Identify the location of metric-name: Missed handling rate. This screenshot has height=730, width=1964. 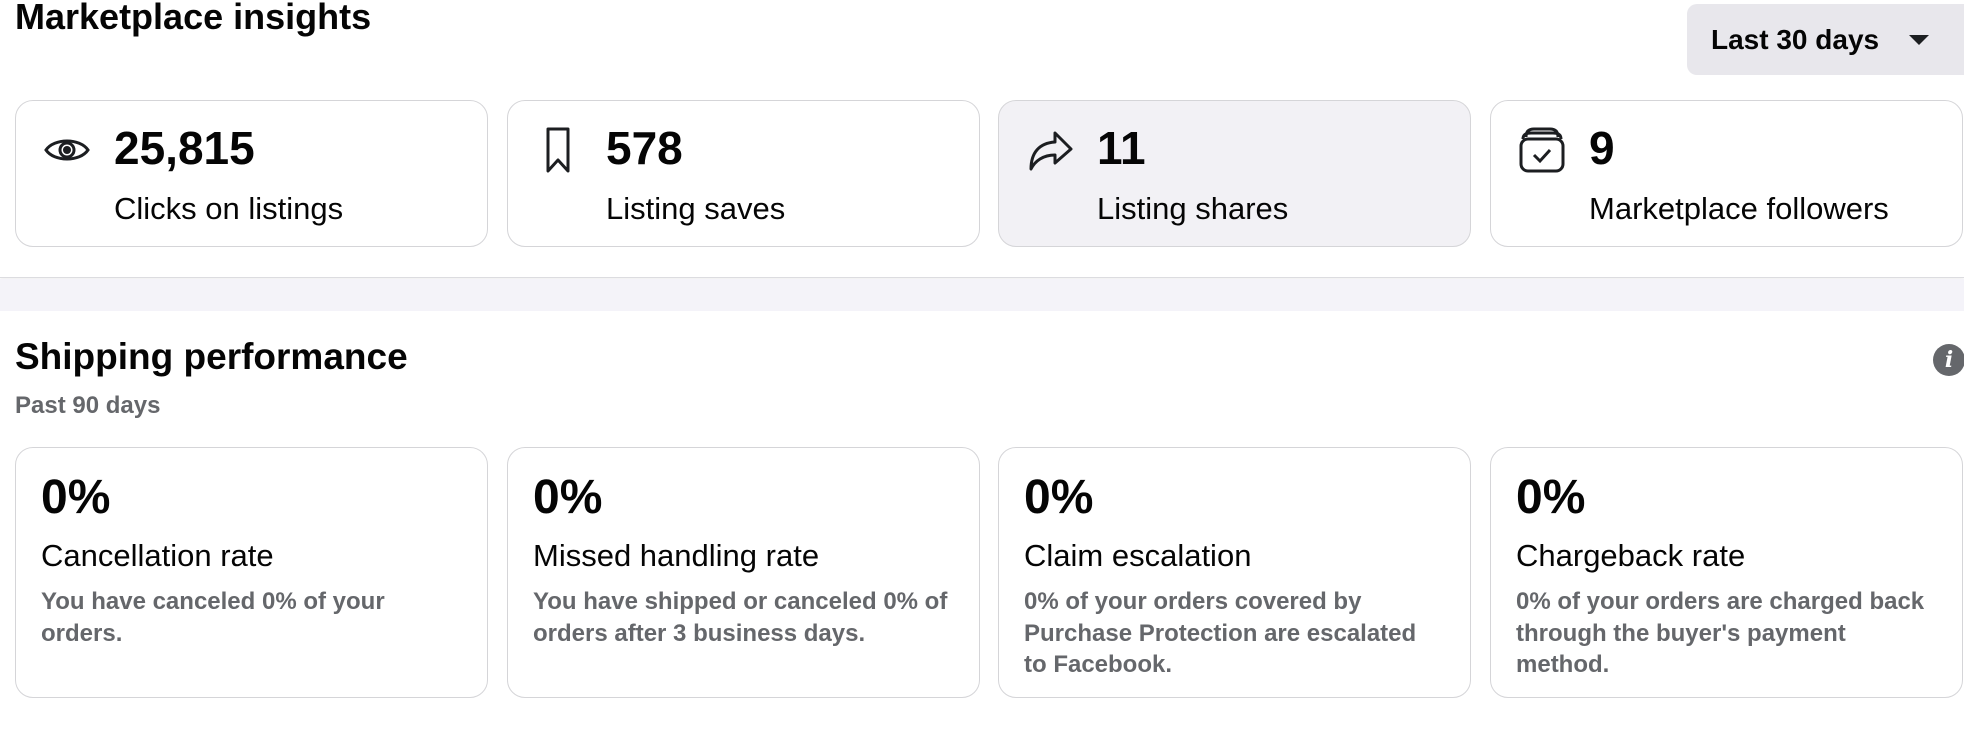
(676, 555).